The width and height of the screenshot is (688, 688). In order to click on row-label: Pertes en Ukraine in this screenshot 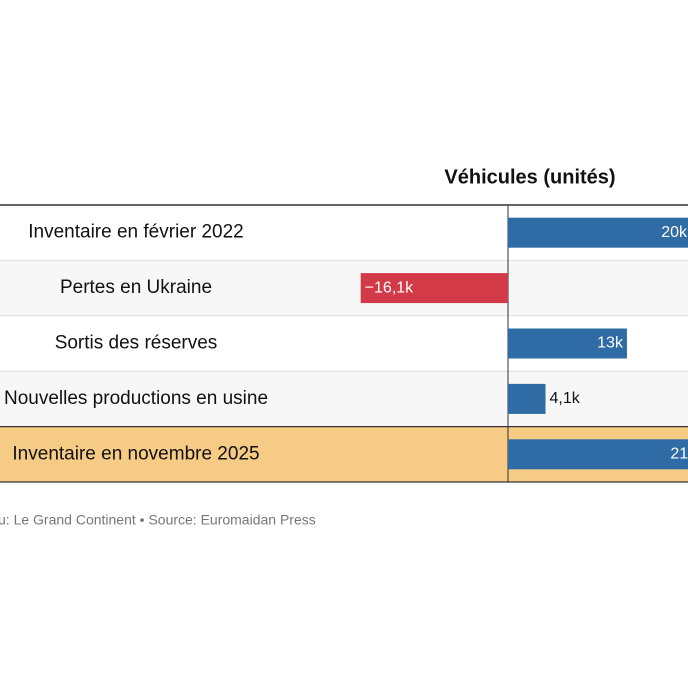, I will do `click(136, 287)`.